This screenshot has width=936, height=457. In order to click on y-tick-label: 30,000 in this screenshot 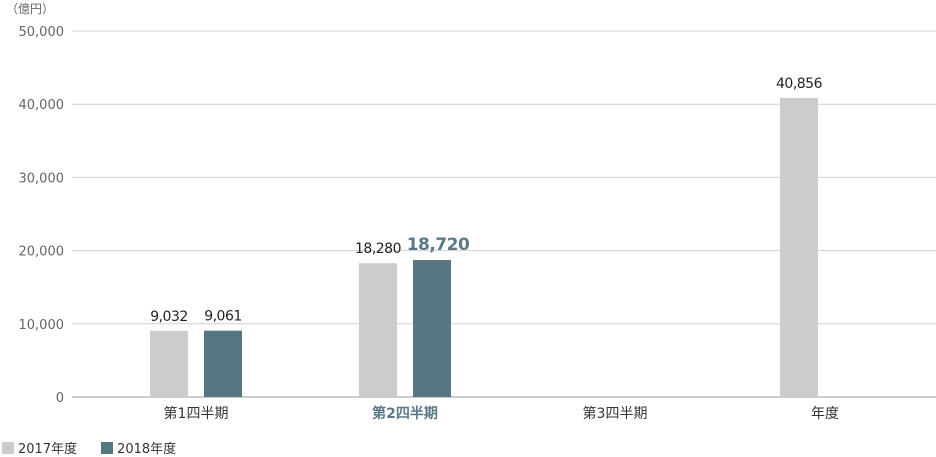, I will do `click(42, 178)`.